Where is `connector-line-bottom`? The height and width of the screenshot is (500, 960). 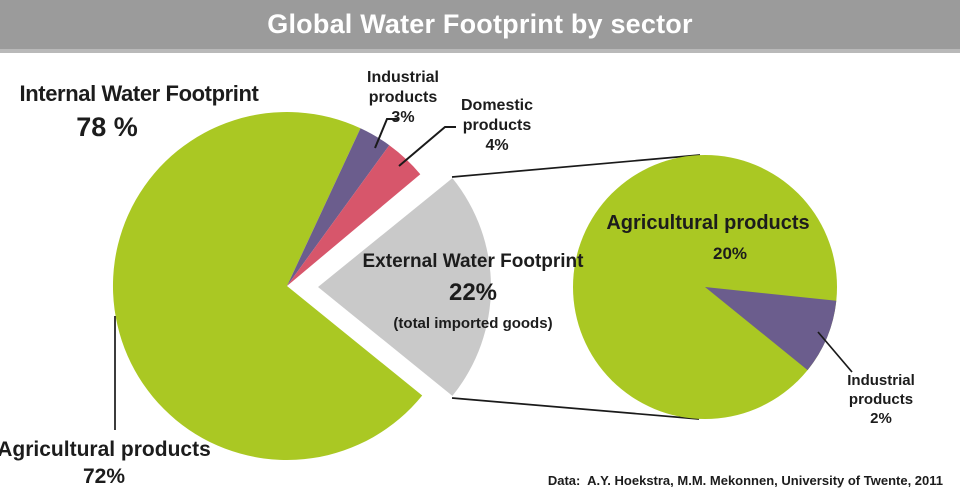 connector-line-bottom is located at coordinates (575, 408).